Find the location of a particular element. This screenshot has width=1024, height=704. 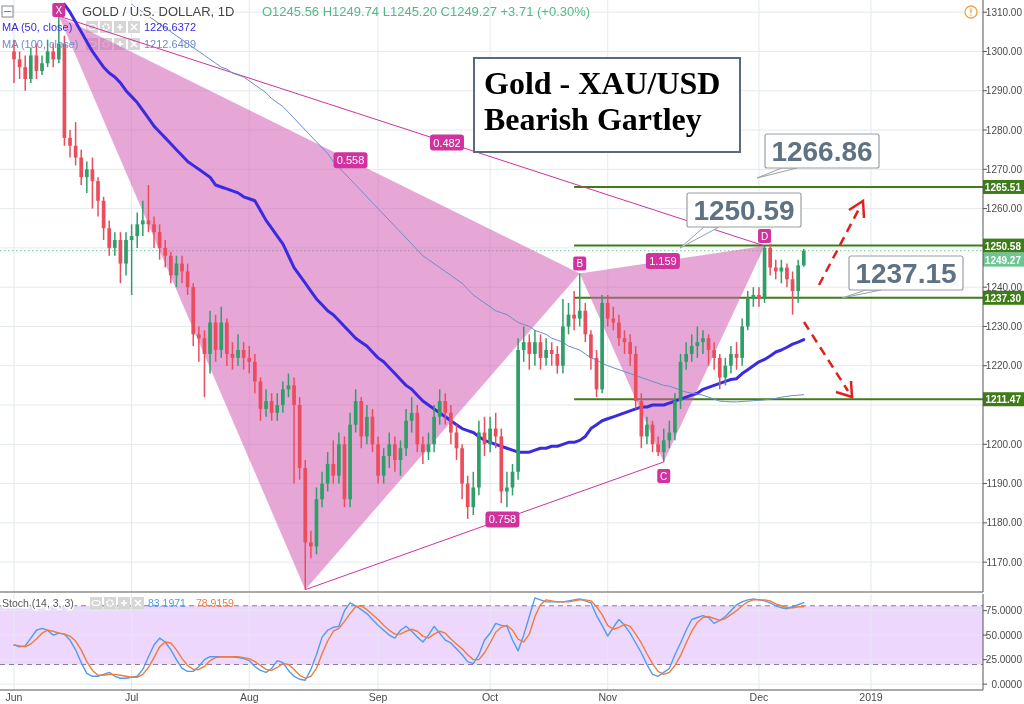

y-tick-label: 1290.00 is located at coordinates (1004, 91).